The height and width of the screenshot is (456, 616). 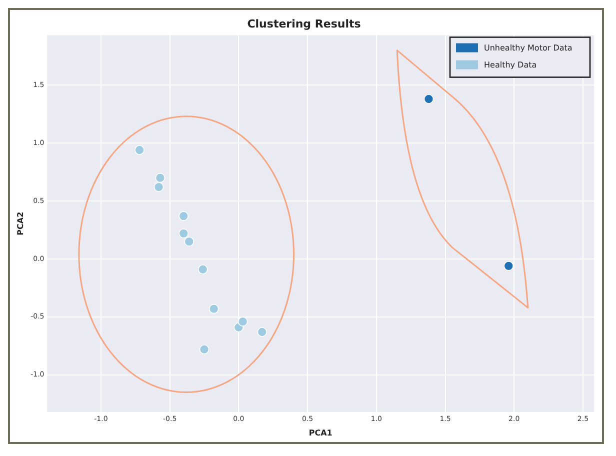 I want to click on legend-label: Healthy Data, so click(x=510, y=65).